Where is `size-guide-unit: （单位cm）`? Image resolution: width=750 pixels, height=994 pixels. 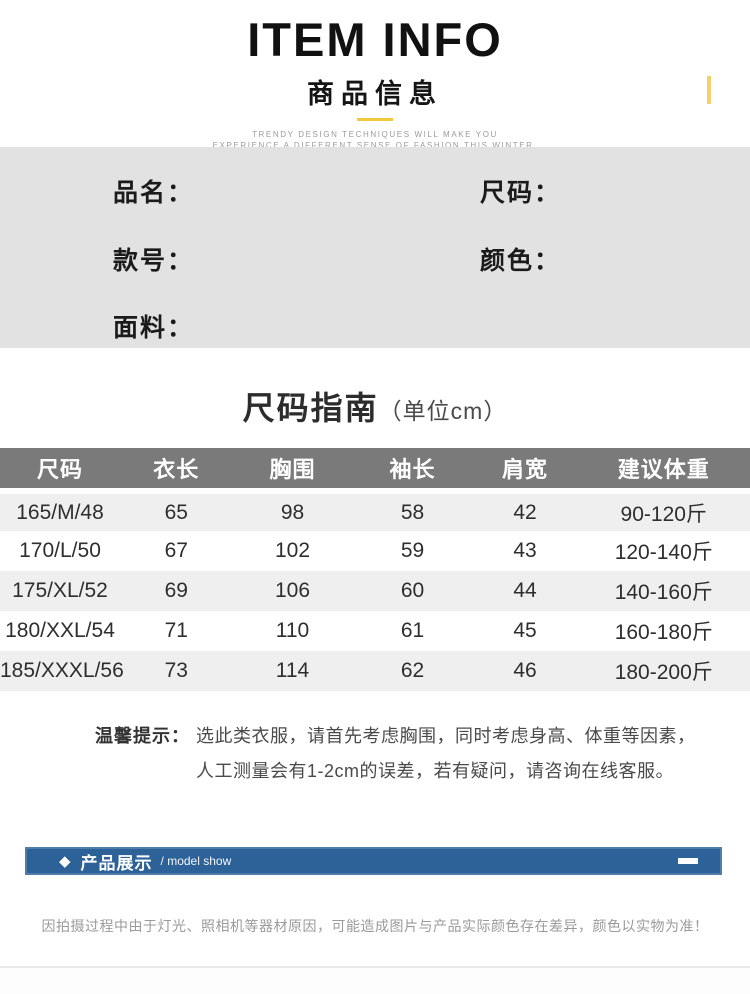 size-guide-unit: （单位cm） is located at coordinates (443, 411).